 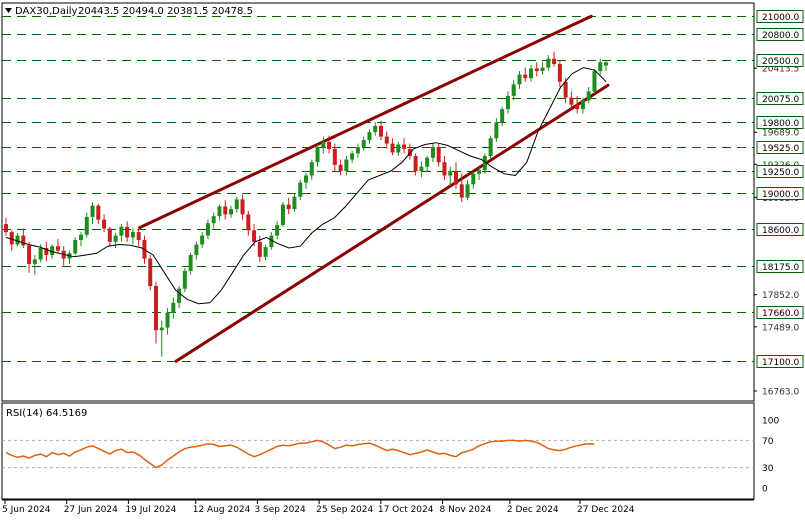 I want to click on level-tag-label: 21000.0, so click(x=780, y=18).